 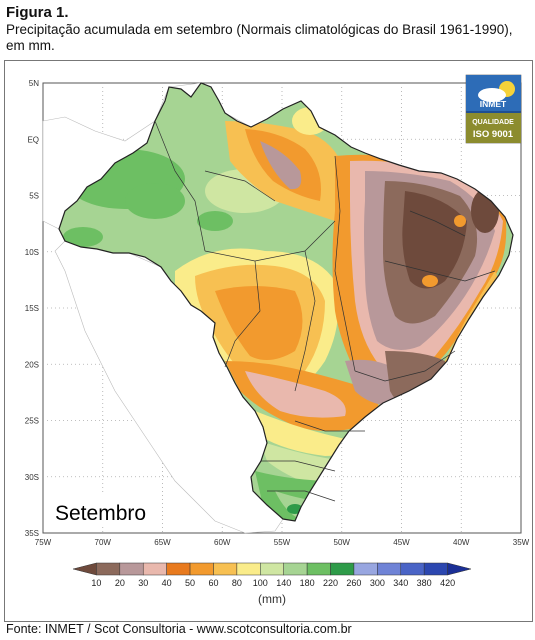 I want to click on month-label-box, so click(x=103, y=511).